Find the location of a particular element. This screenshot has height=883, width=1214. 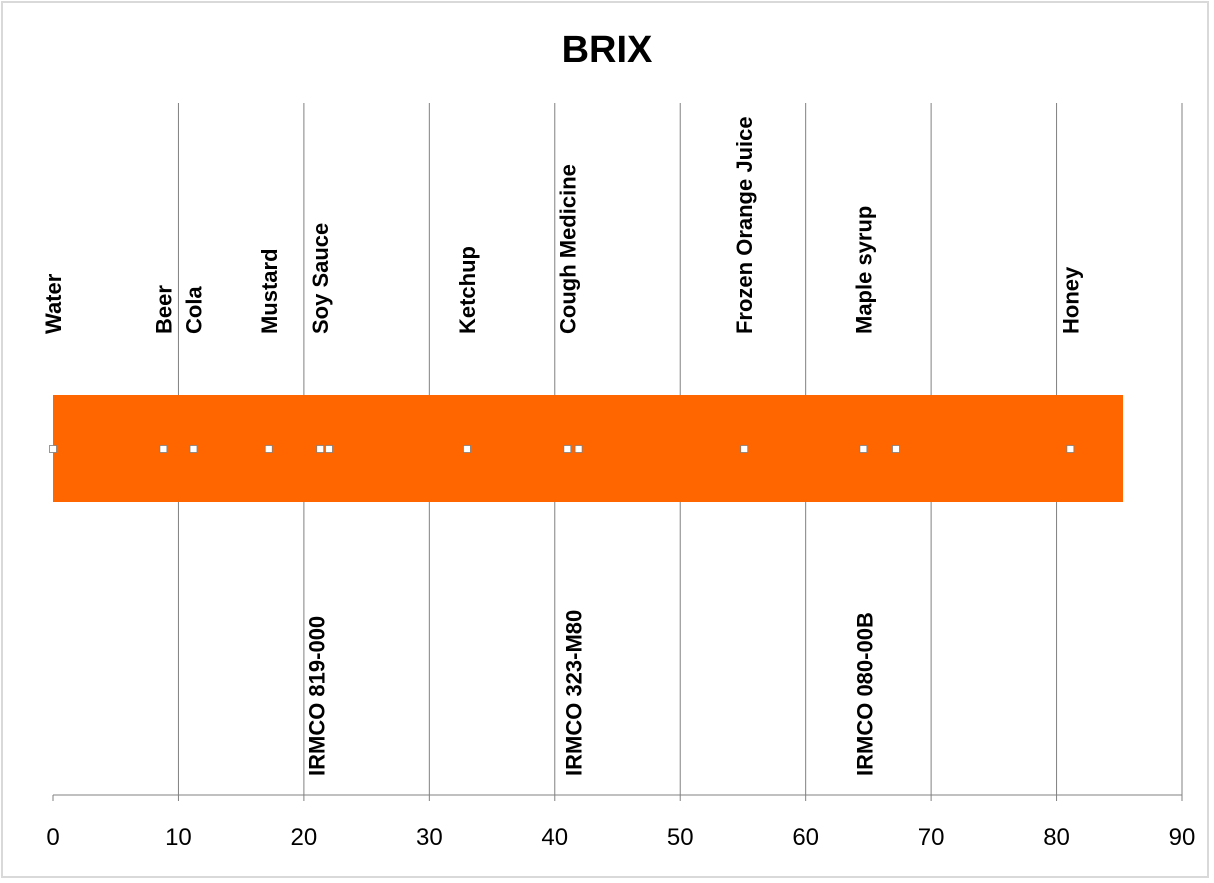

band-layer is located at coordinates (588, 448).